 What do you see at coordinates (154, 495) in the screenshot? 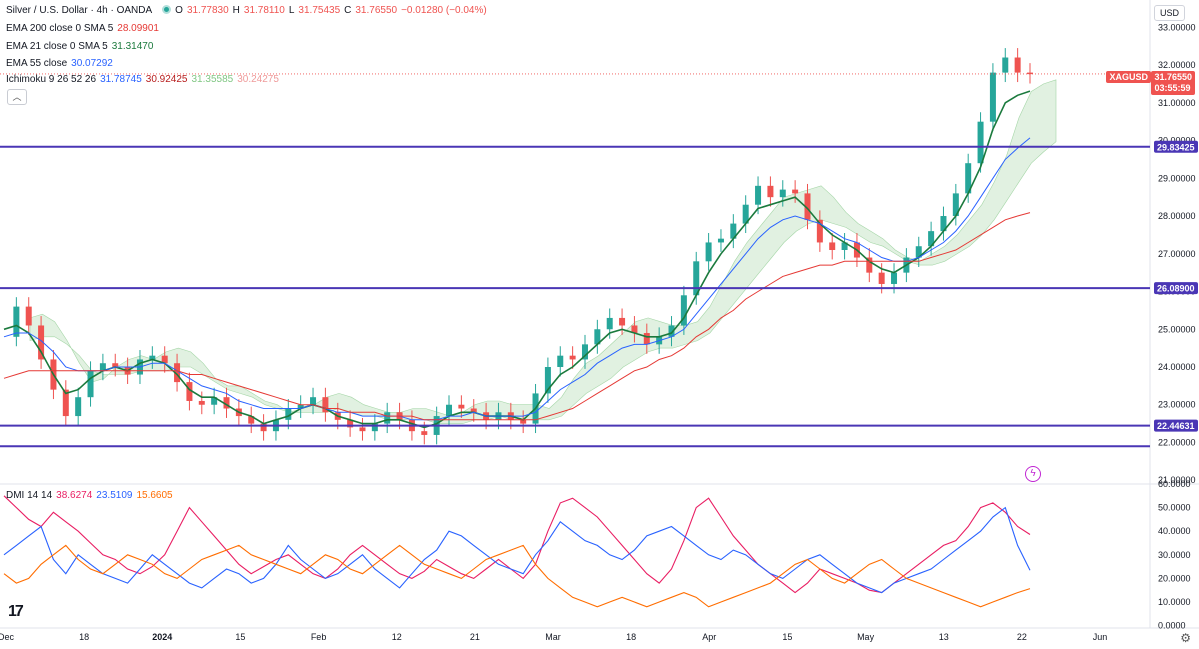
I see `dmi-minus-value: 15.6605` at bounding box center [154, 495].